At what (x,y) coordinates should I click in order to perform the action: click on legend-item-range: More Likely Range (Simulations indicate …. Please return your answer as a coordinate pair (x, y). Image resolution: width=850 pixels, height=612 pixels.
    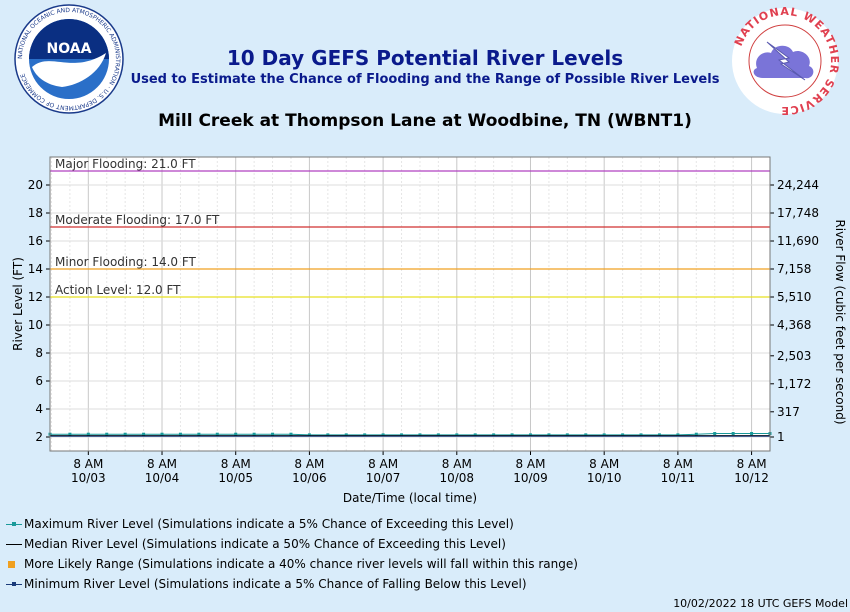
    Looking at the image, I should click on (292, 564).